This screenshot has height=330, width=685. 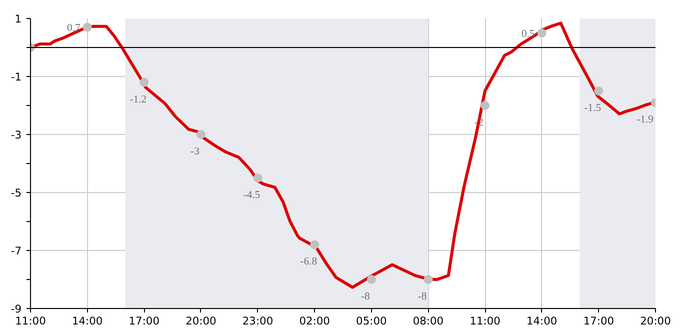 I want to click on y-tick-label: -3, so click(x=16, y=135).